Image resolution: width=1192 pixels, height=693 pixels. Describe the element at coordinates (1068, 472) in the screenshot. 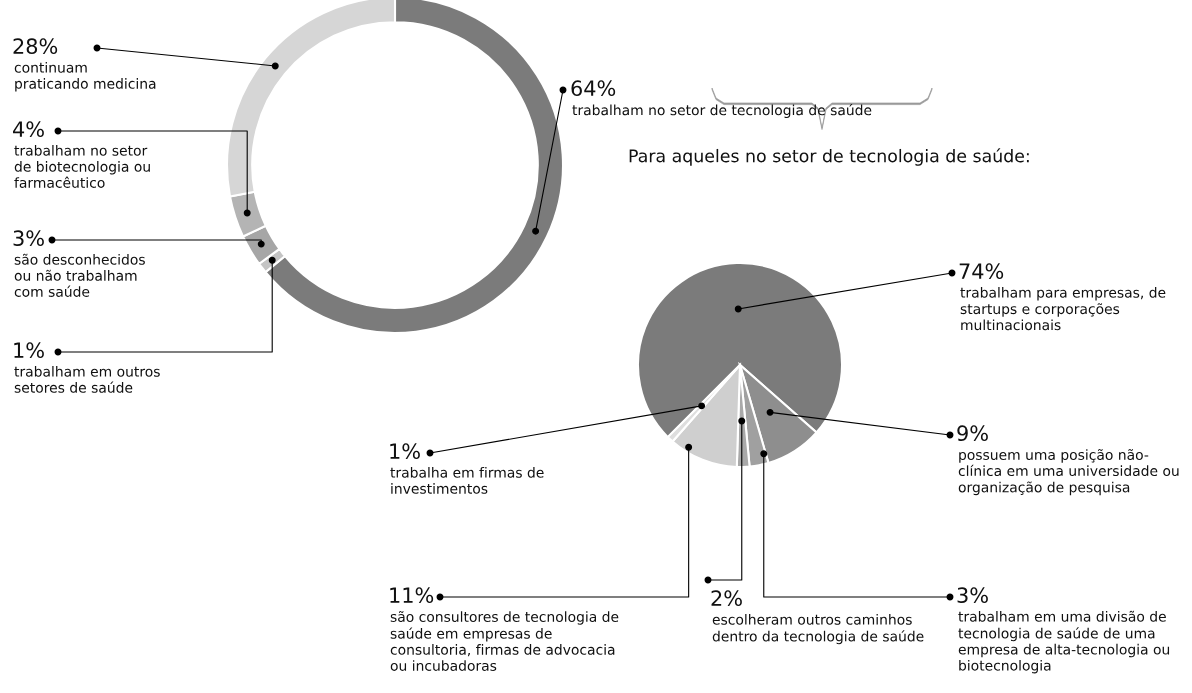

I see `slice-label: possuem uma posição não- clínica em uma universidade ou organização de pesquisa` at that location.